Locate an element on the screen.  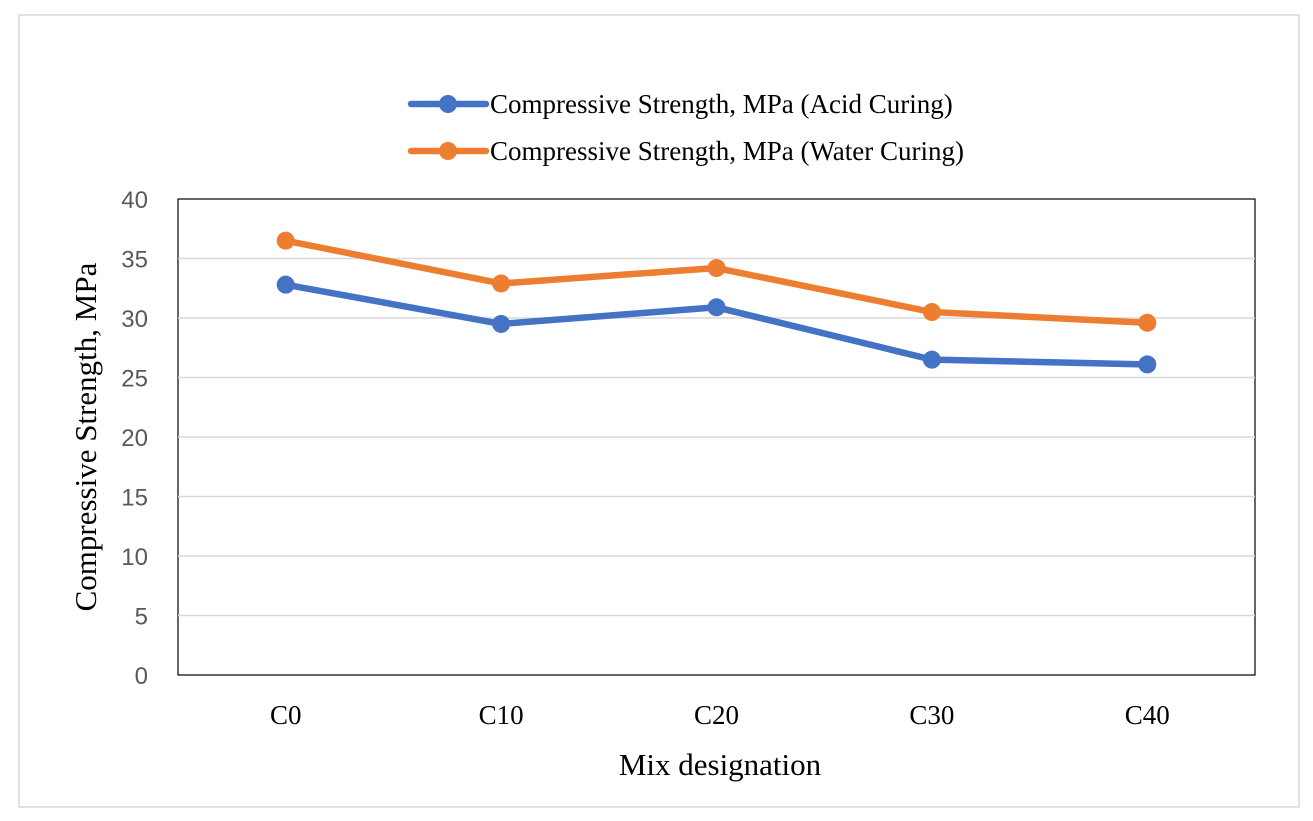
y-tick-label: 15 is located at coordinates (134, 498).